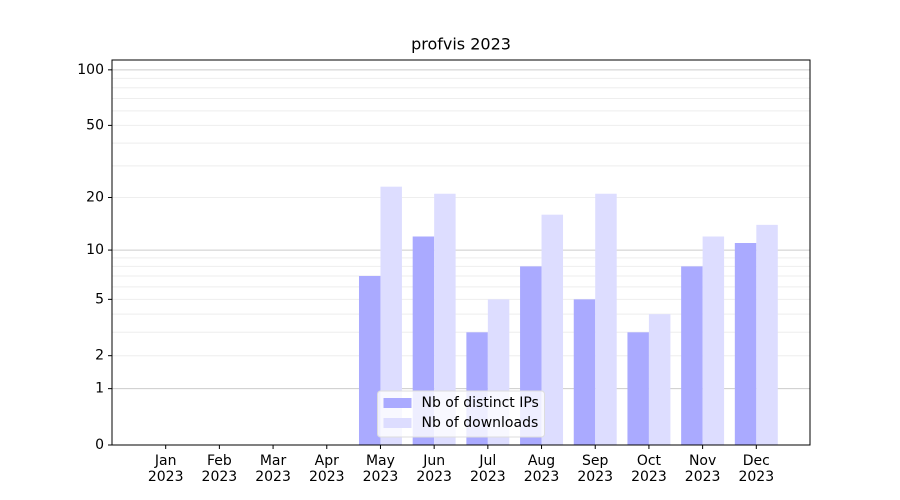 This screenshot has height=500, width=900. I want to click on x-tick-label: Dec 2023, so click(756, 469).